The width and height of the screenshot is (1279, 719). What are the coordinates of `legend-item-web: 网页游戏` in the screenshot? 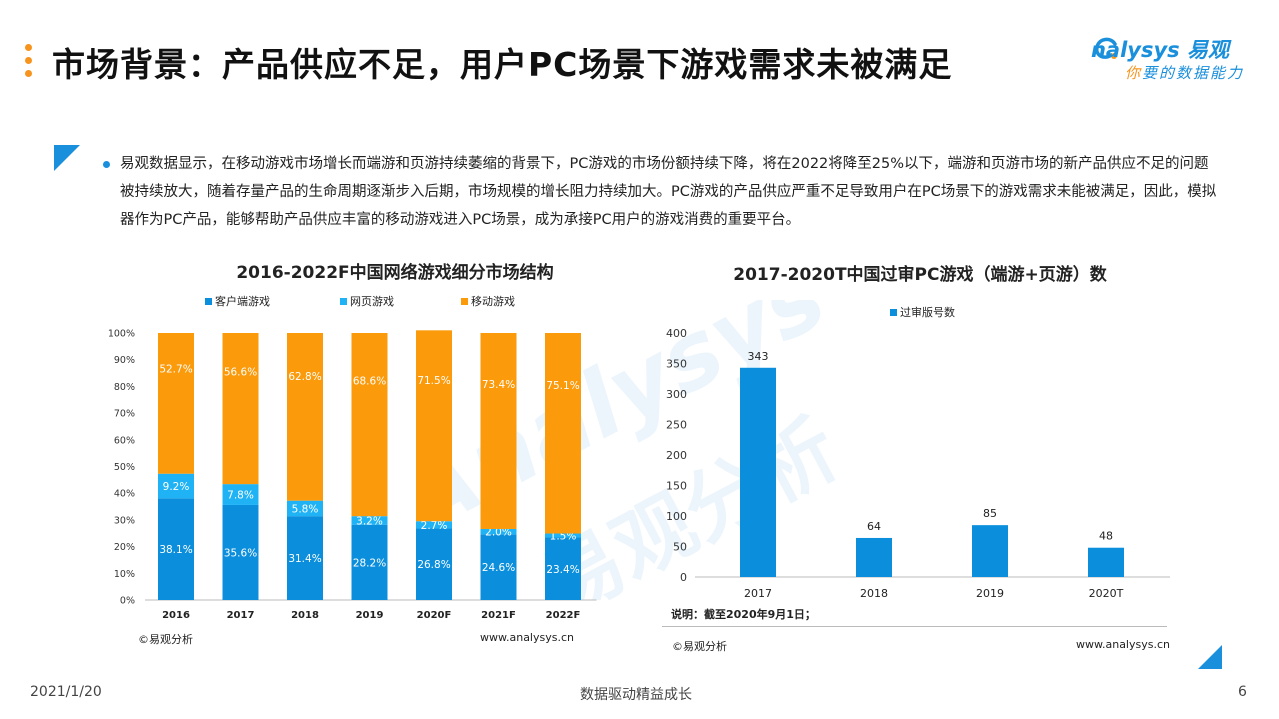 It's located at (367, 299).